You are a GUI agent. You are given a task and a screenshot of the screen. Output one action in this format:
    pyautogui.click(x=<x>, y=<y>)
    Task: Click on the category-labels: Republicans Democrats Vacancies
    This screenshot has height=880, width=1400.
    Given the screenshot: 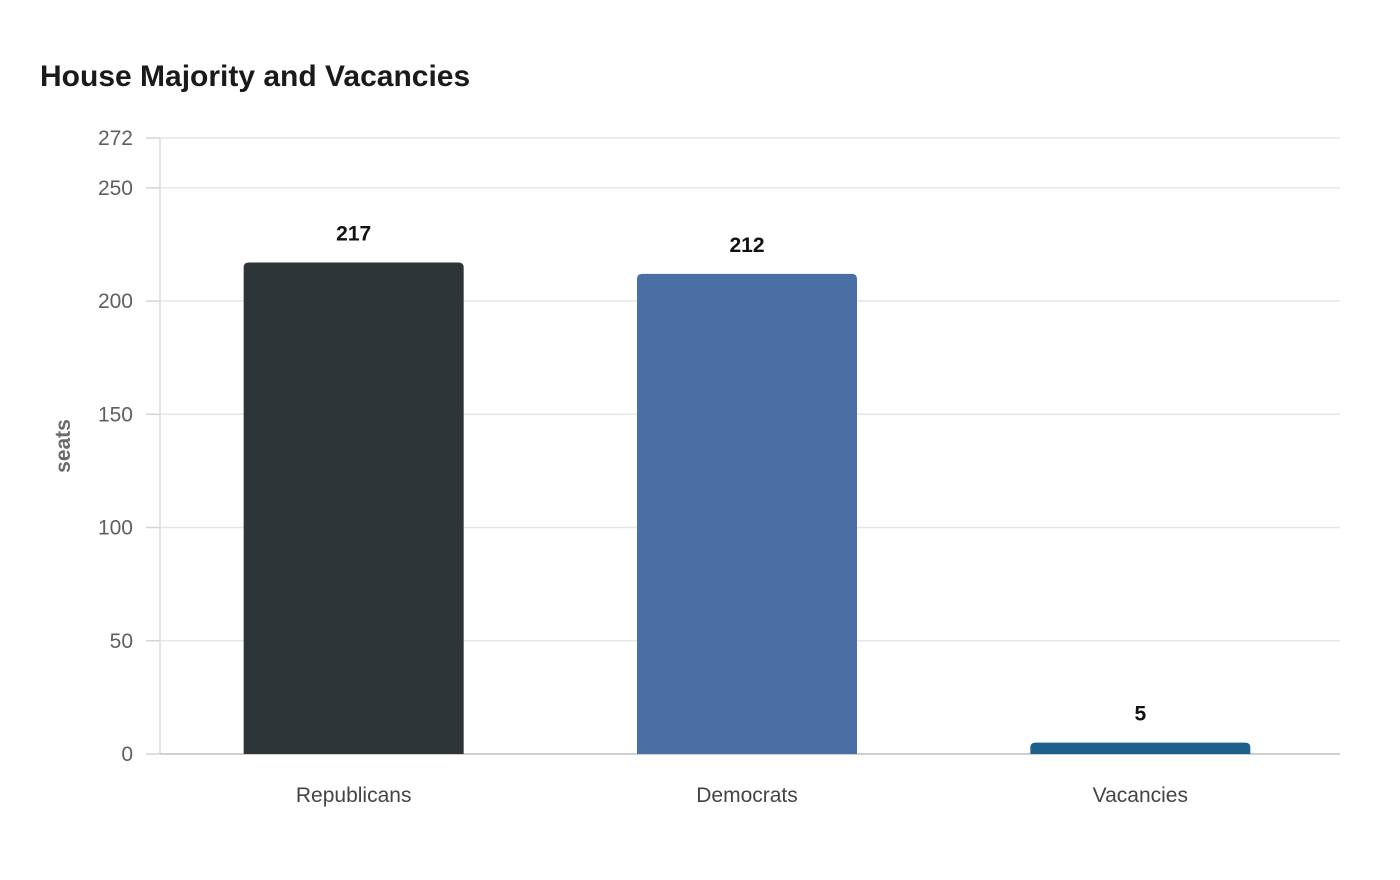 What is the action you would take?
    pyautogui.click(x=742, y=795)
    